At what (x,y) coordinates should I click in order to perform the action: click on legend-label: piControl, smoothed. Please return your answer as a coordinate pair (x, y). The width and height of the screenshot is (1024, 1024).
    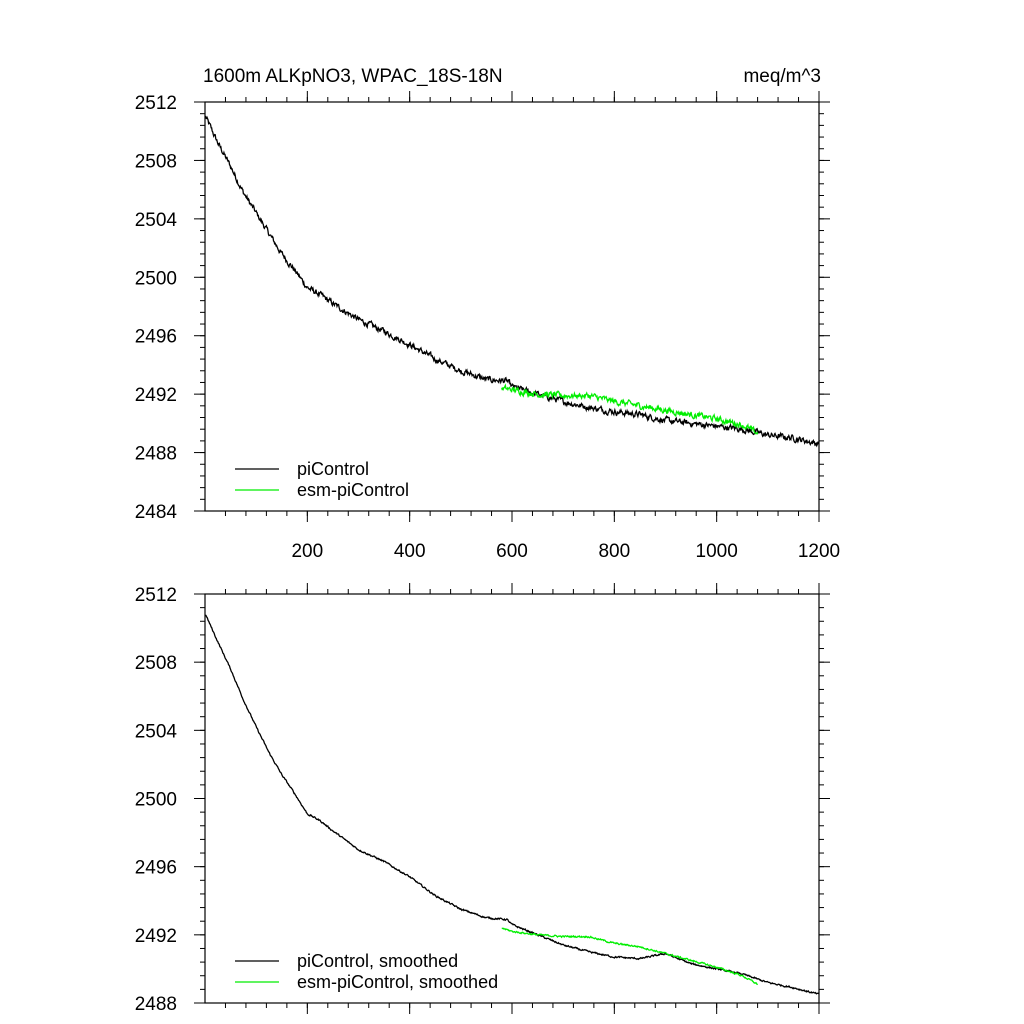
    Looking at the image, I should click on (377, 961).